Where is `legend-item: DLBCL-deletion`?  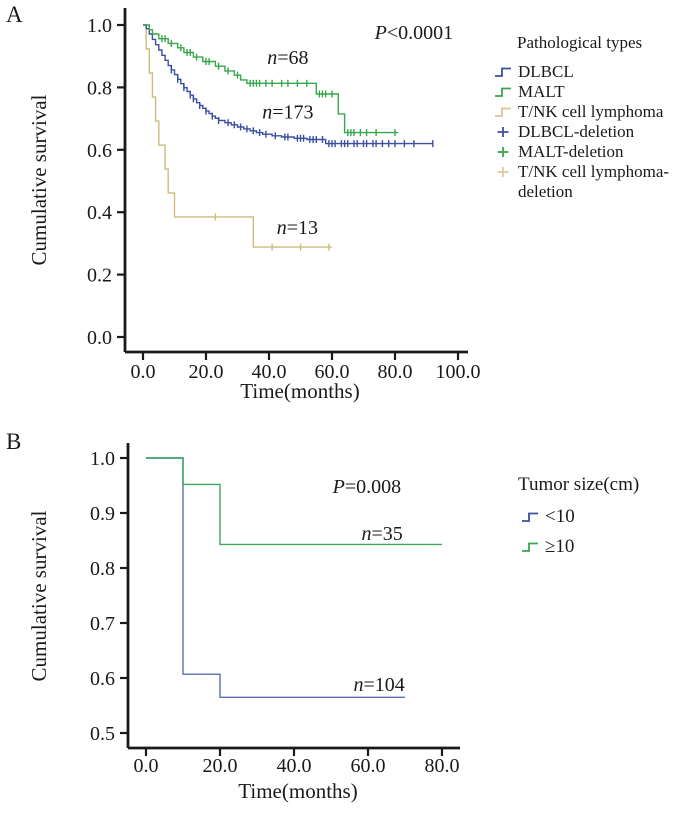
legend-item: DLBCL-deletion is located at coordinates (593, 132).